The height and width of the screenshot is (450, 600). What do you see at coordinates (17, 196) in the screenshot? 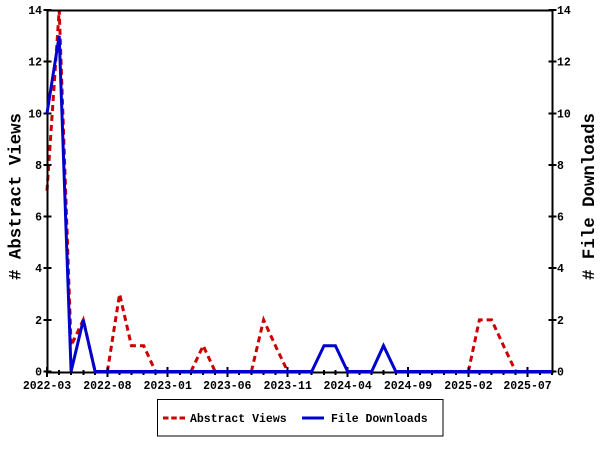
I see `svg-text: # Abstract Views` at bounding box center [17, 196].